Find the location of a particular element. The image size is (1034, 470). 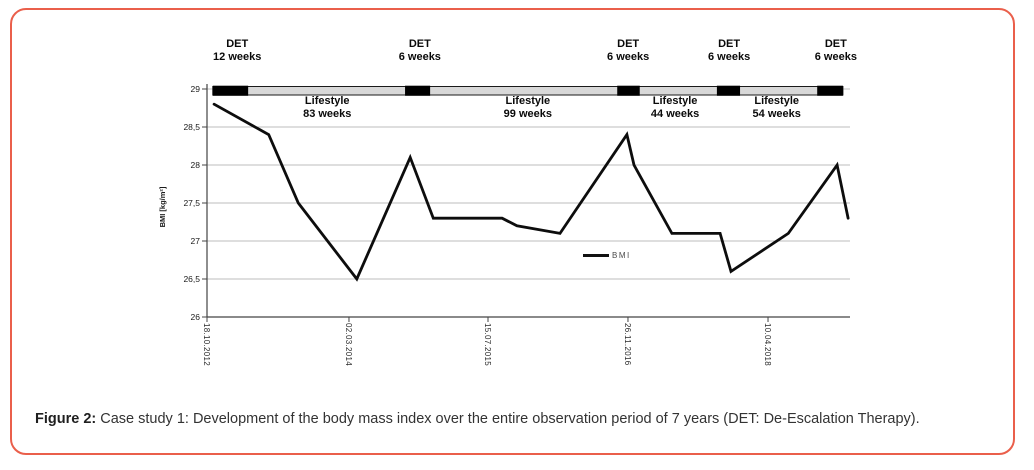

x-tick-label: 18.10.2012 is located at coordinates (206, 345).